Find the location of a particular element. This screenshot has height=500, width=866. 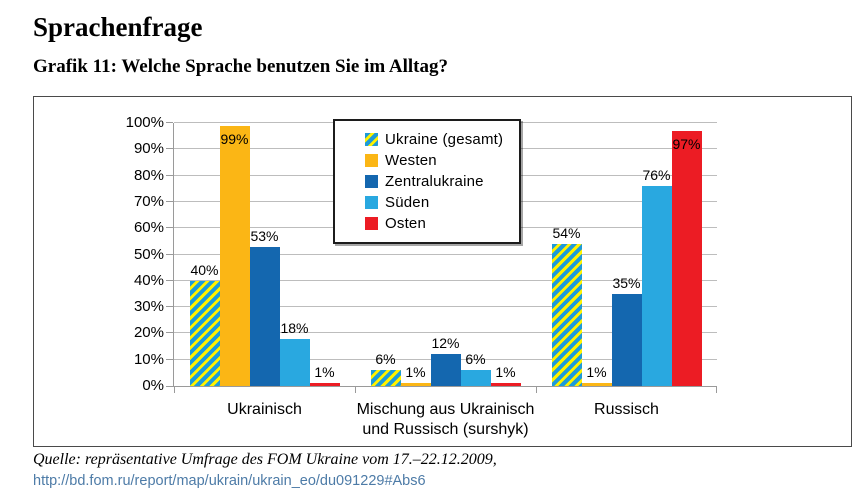

y-tick-label: 100% is located at coordinates (144, 122).